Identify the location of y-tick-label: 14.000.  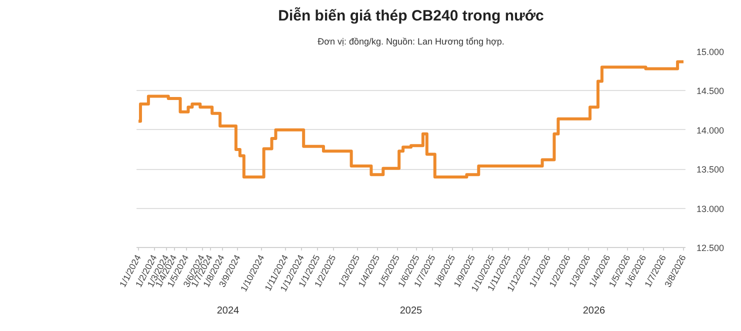
(710, 130).